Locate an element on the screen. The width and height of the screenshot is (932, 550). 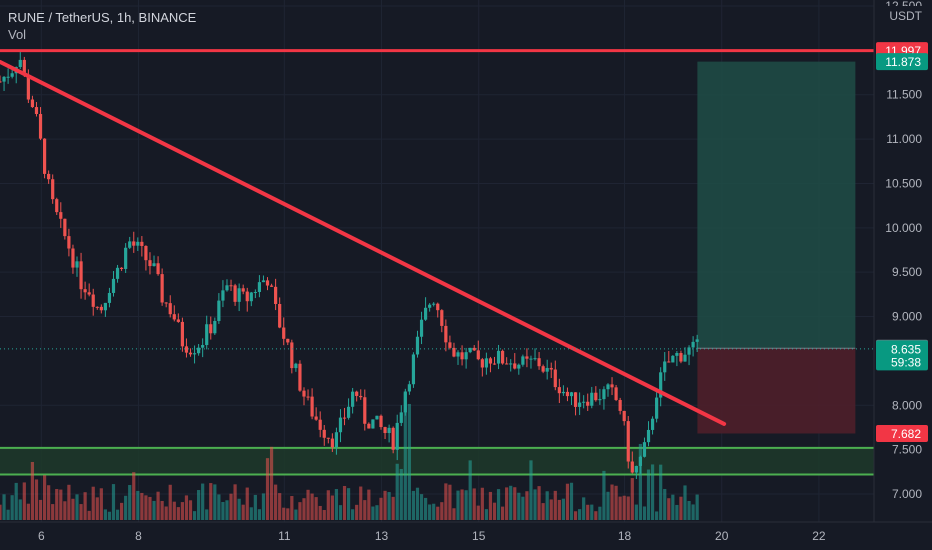
volume-legend: Vol is located at coordinates (17, 34).